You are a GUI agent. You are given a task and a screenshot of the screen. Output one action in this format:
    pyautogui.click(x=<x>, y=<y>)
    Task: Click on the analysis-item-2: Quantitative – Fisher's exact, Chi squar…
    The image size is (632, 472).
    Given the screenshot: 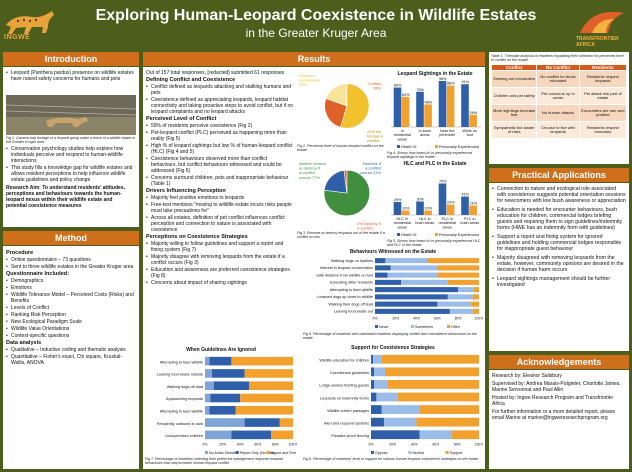 What is the action you would take?
    pyautogui.click(x=71, y=360)
    